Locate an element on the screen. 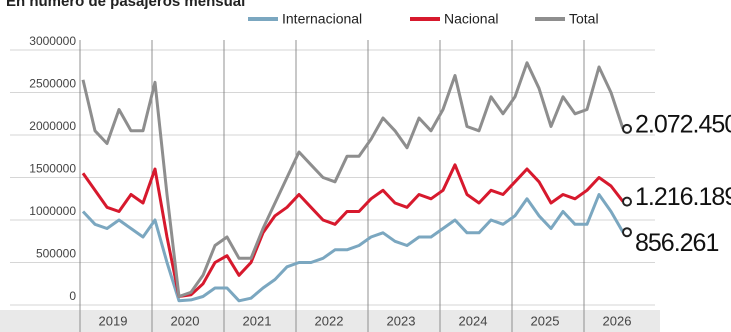  chart-title: En número de pasajeros mensual is located at coordinates (125, 5).